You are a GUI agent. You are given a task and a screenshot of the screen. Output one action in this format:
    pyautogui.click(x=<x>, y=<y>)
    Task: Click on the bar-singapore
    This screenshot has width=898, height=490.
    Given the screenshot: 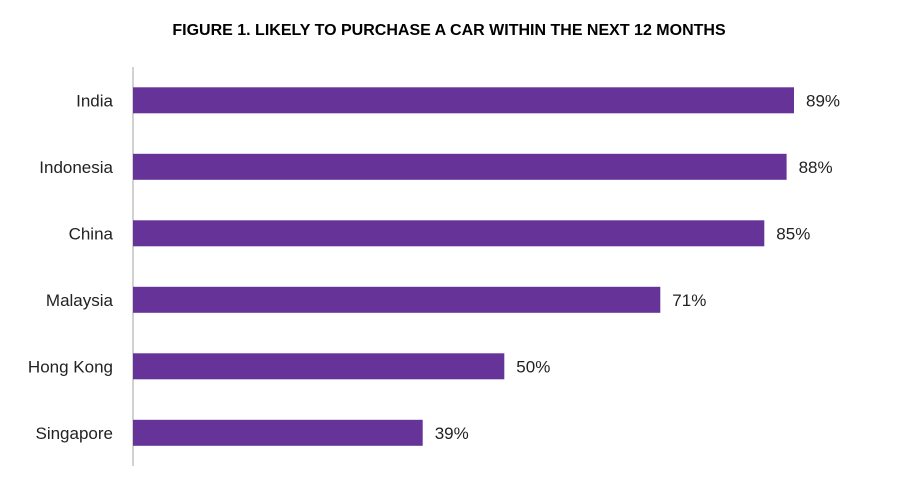 What is the action you would take?
    pyautogui.click(x=278, y=432)
    